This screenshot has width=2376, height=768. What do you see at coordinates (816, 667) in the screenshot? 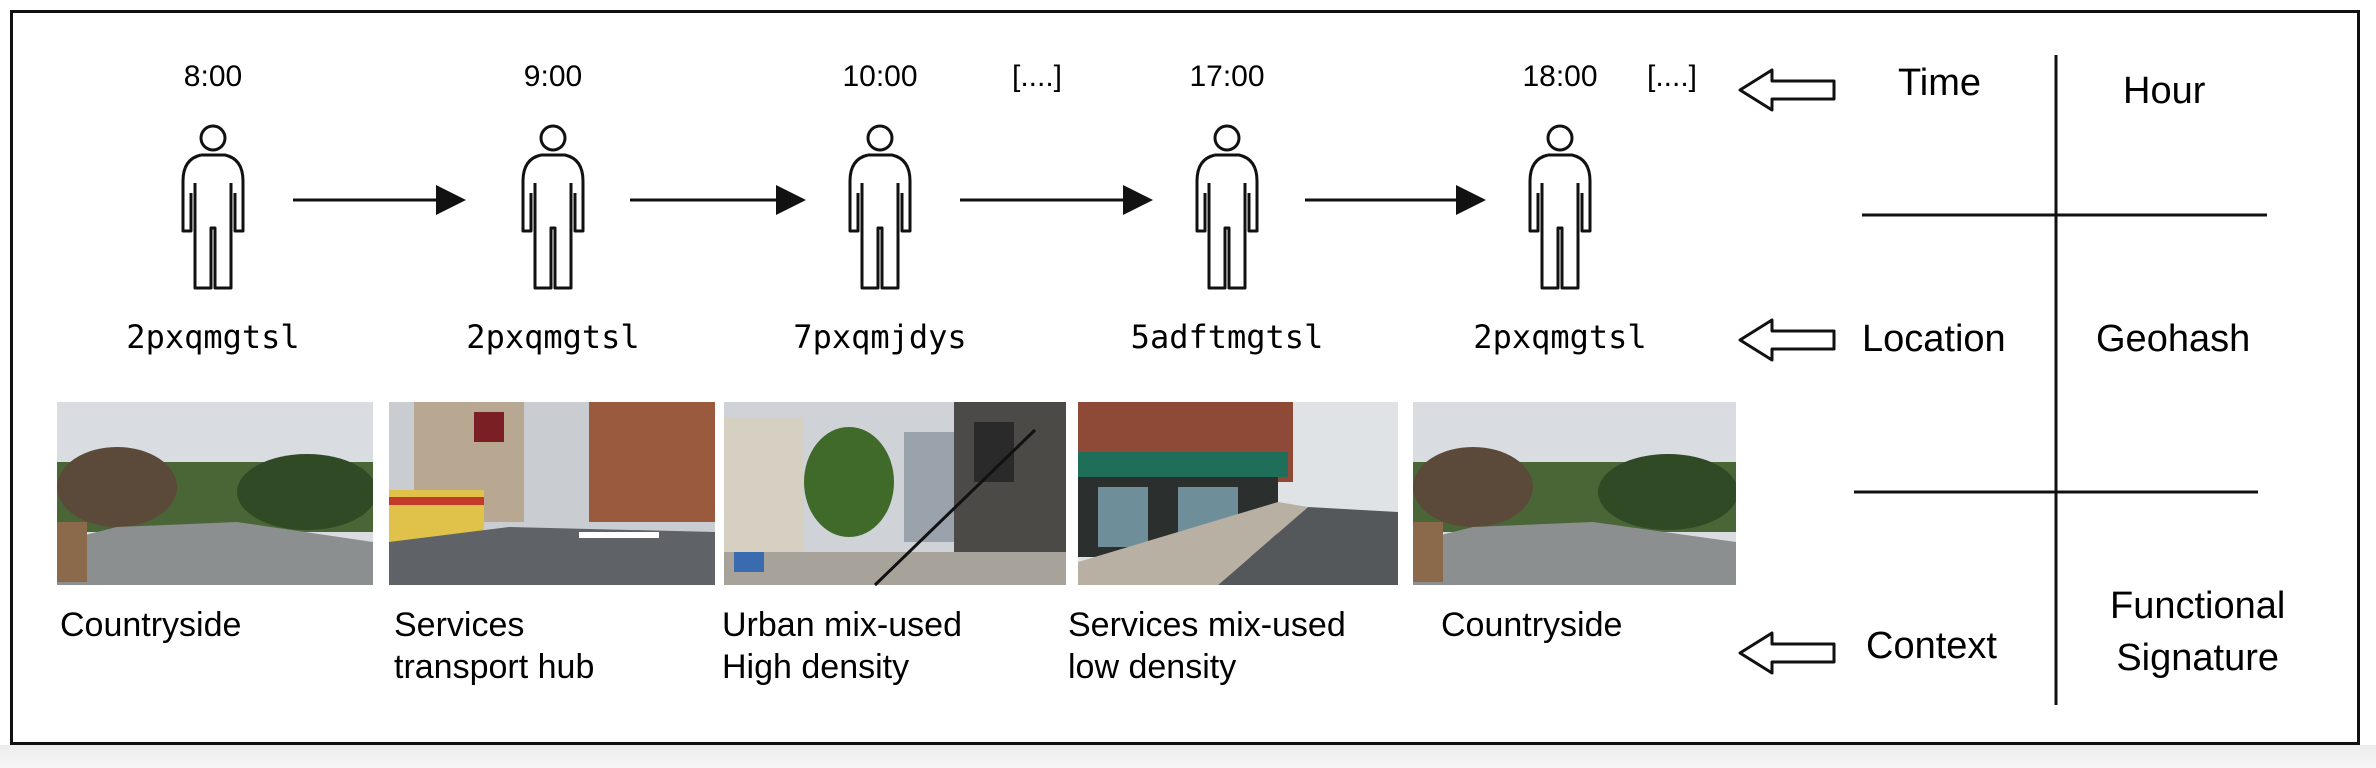
I see `context-line: High density` at bounding box center [816, 667].